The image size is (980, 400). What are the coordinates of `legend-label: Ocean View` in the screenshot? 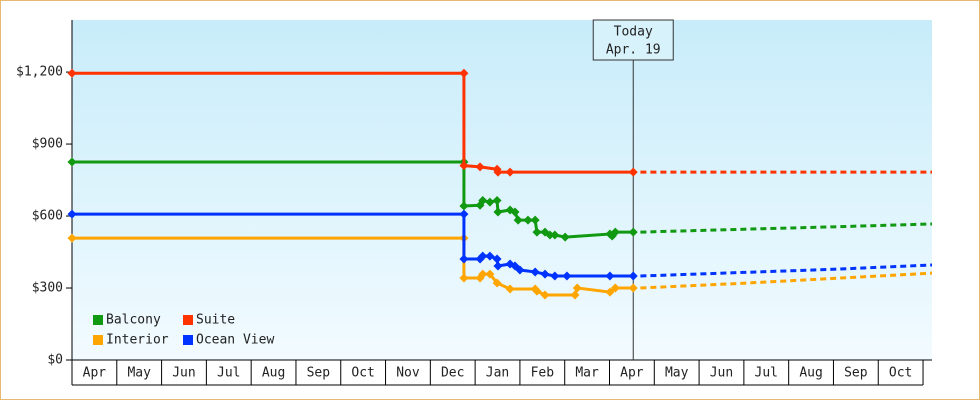 It's located at (235, 340).